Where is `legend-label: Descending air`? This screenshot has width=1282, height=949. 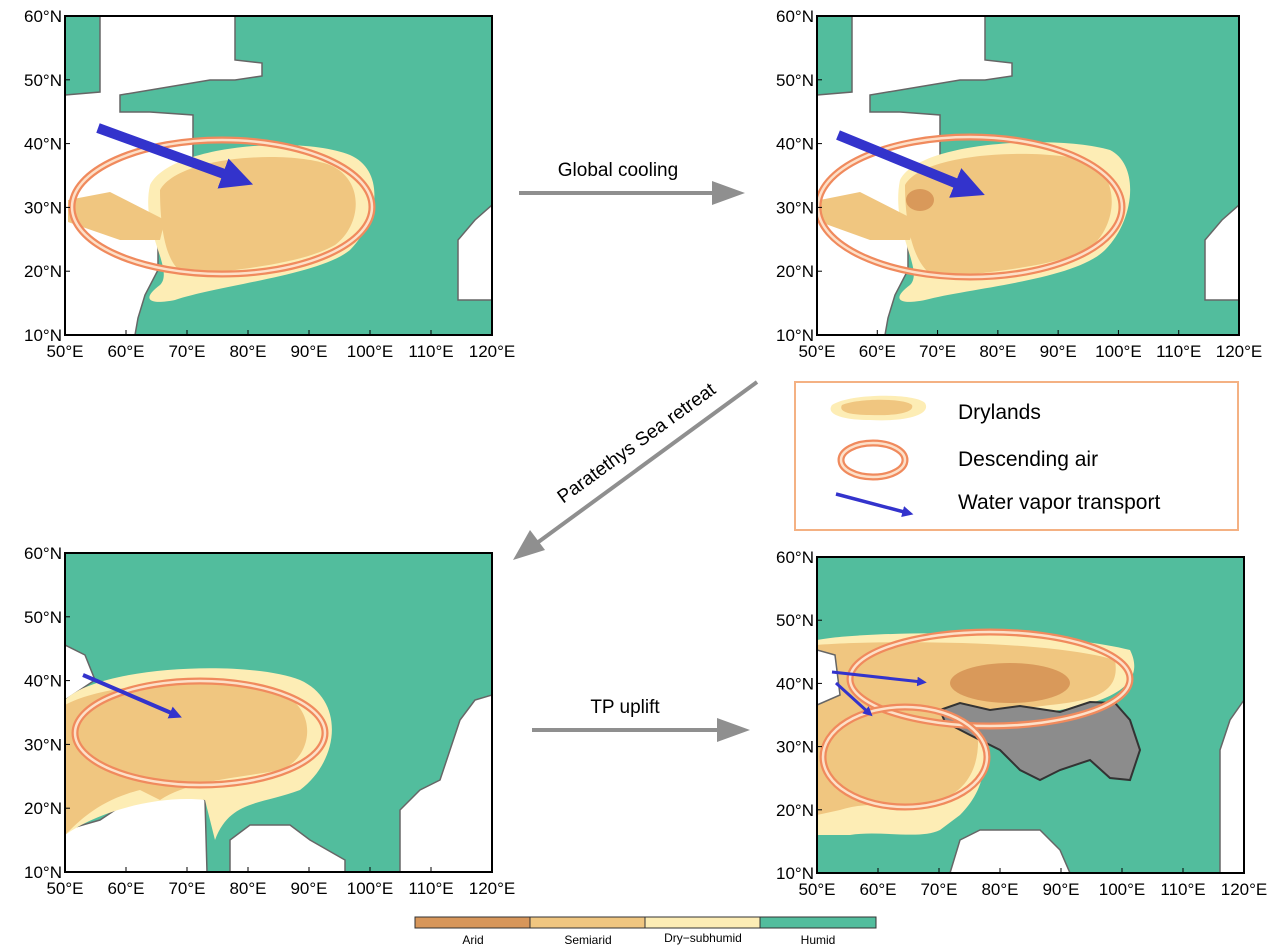
legend-label: Descending air is located at coordinates (1028, 459).